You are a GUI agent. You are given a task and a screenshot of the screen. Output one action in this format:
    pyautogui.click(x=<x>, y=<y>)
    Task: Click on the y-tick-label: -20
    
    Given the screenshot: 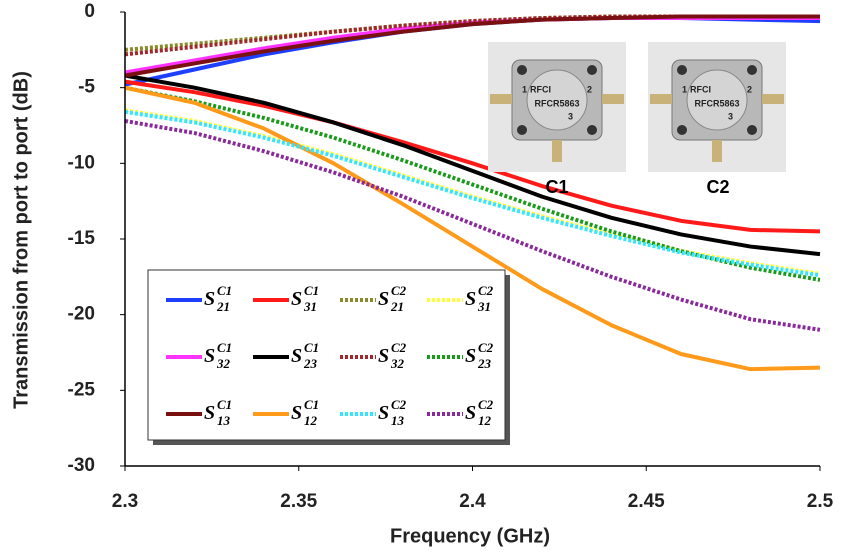 What is the action you would take?
    pyautogui.click(x=81, y=314)
    